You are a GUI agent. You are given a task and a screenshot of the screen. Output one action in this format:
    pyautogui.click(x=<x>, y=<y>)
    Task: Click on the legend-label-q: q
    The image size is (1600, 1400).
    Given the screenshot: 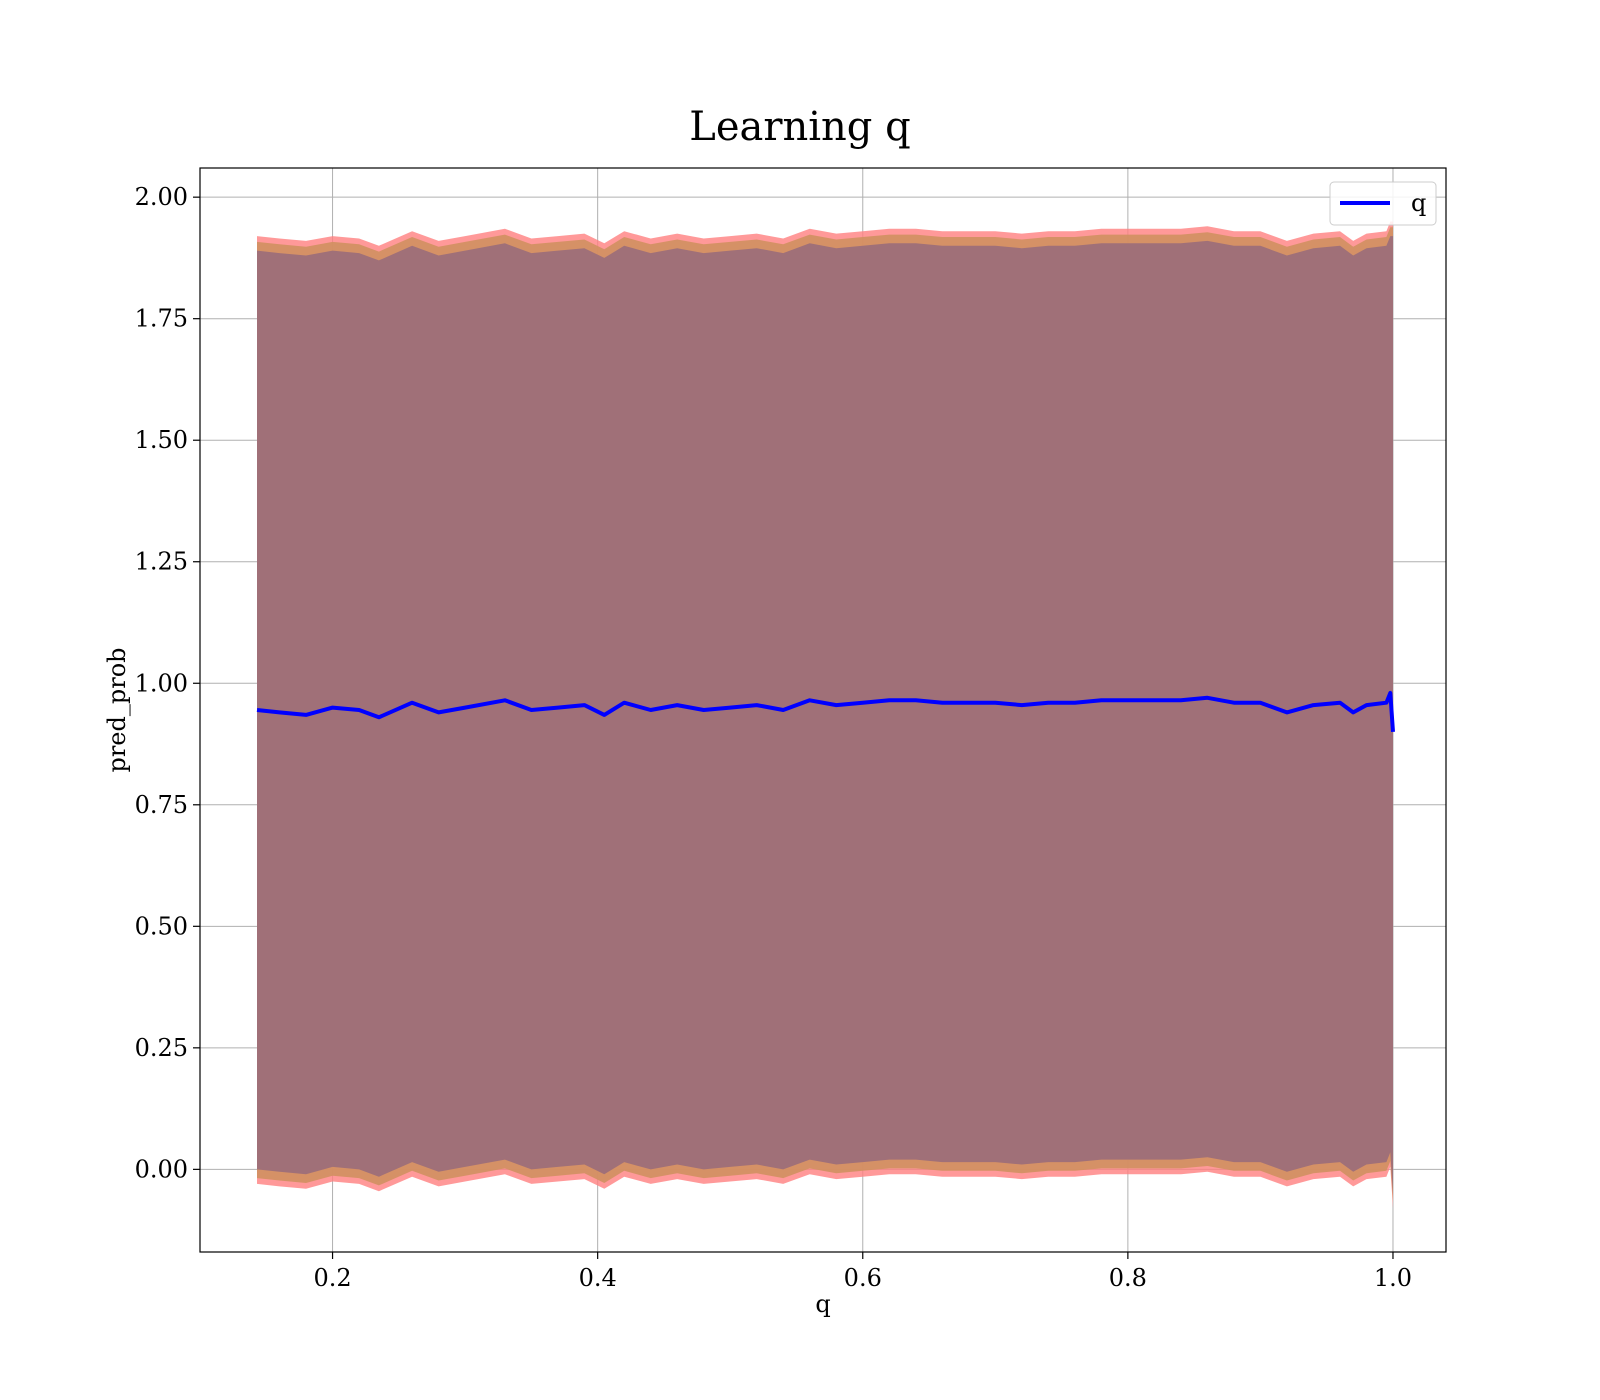 What is the action you would take?
    pyautogui.click(x=1418, y=203)
    